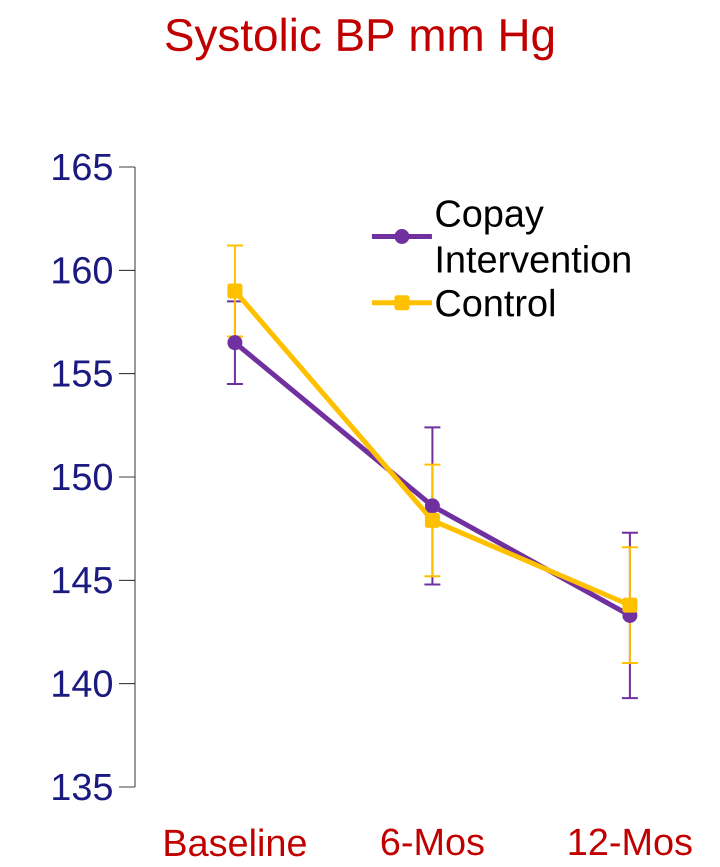 The image size is (720, 867). I want to click on y-tick-label: 135, so click(82, 787).